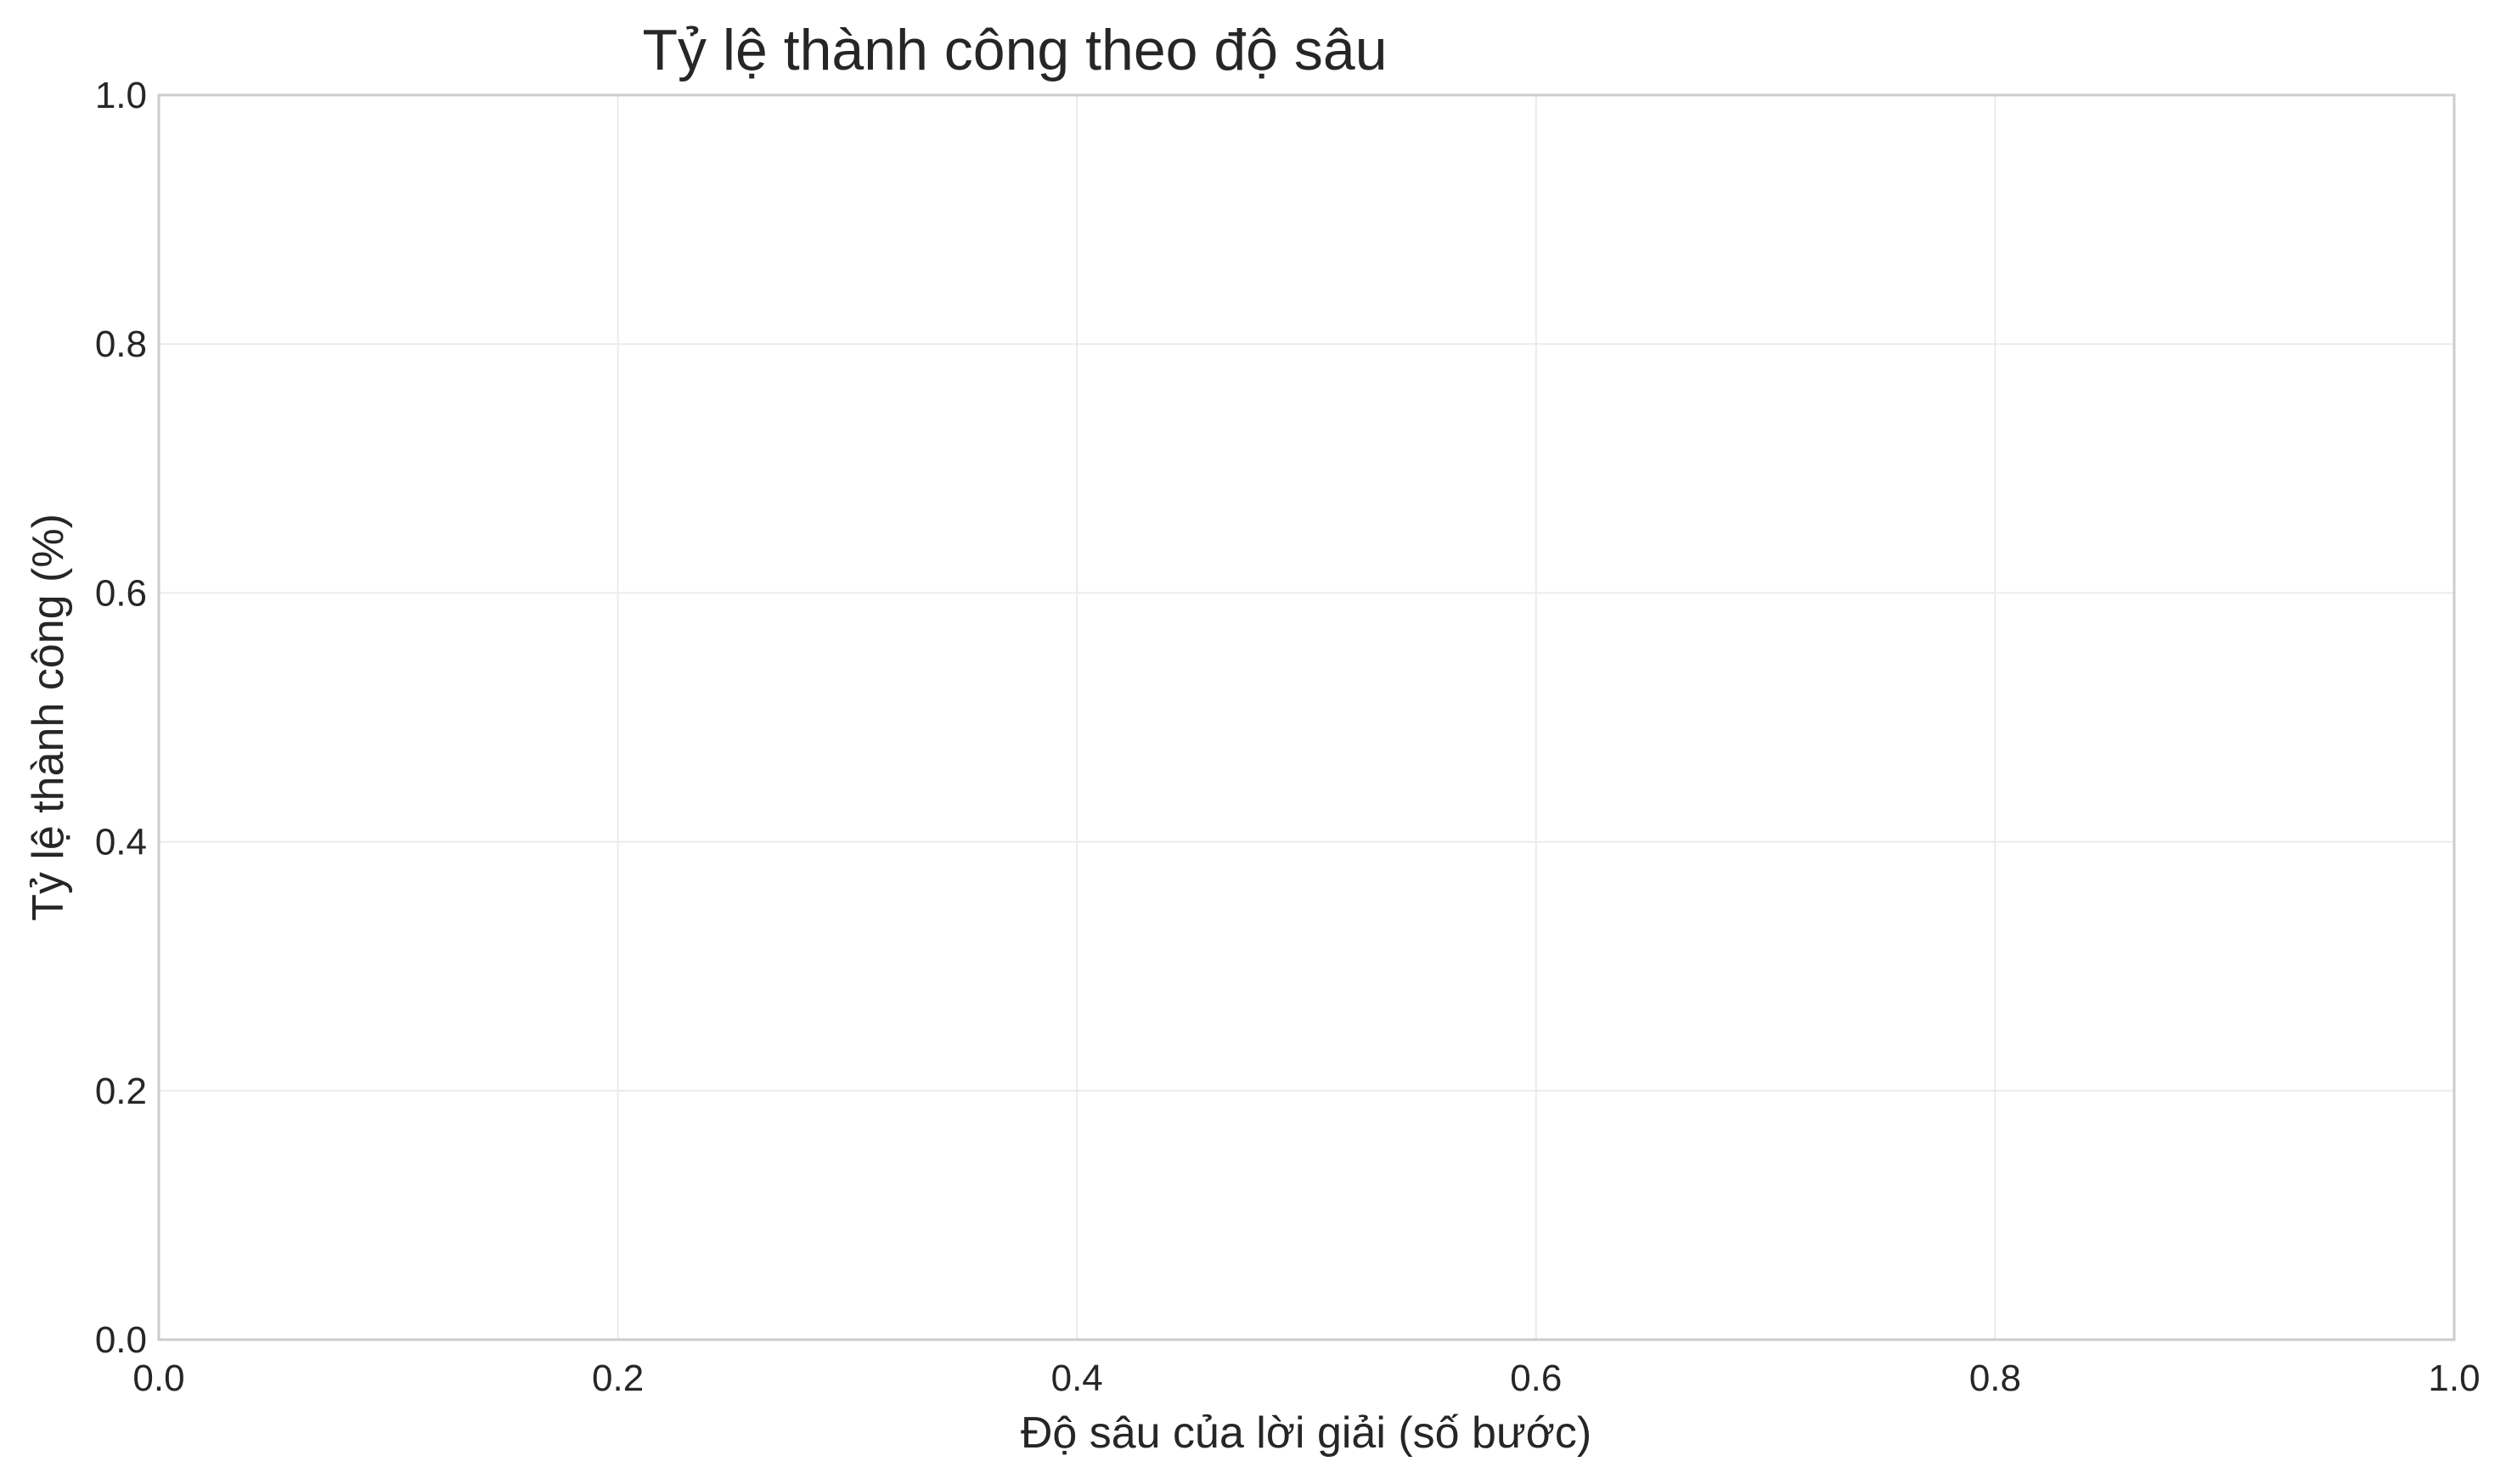  Describe the element at coordinates (1077, 1378) in the screenshot. I see `x-tick-label: 0.4` at that location.